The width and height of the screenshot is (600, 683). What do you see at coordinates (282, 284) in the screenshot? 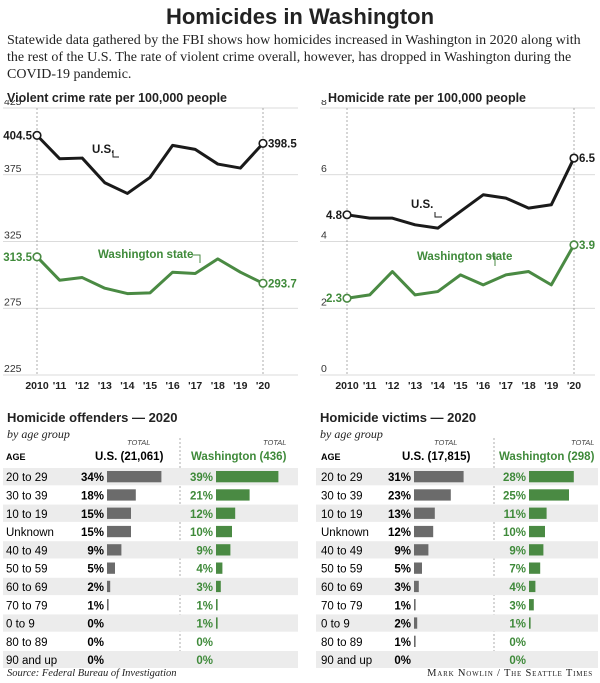
I see `wa-end-label: 293.7` at bounding box center [282, 284].